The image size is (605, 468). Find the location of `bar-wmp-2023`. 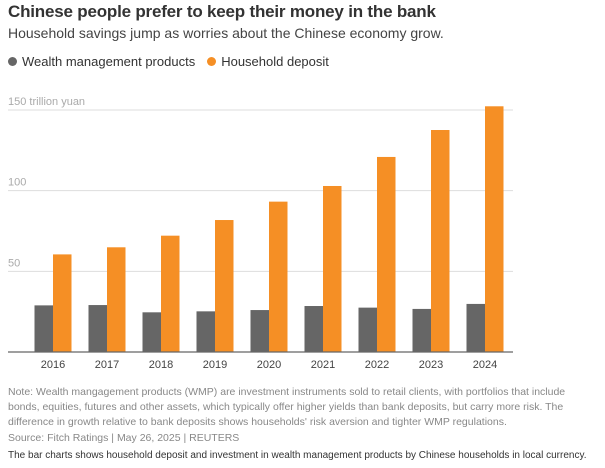

bar-wmp-2023 is located at coordinates (421, 330).